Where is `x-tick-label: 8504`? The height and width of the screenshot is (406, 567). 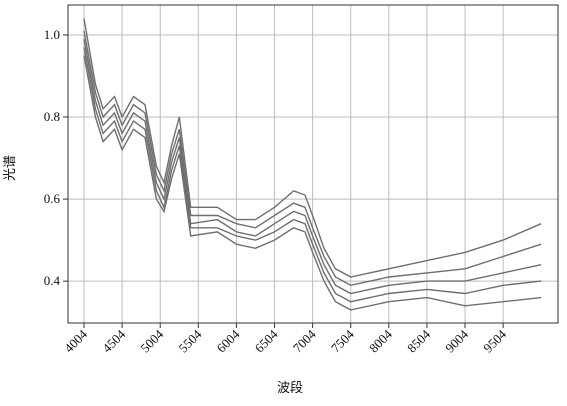 x-tick-label: 8504 is located at coordinates (418, 340).